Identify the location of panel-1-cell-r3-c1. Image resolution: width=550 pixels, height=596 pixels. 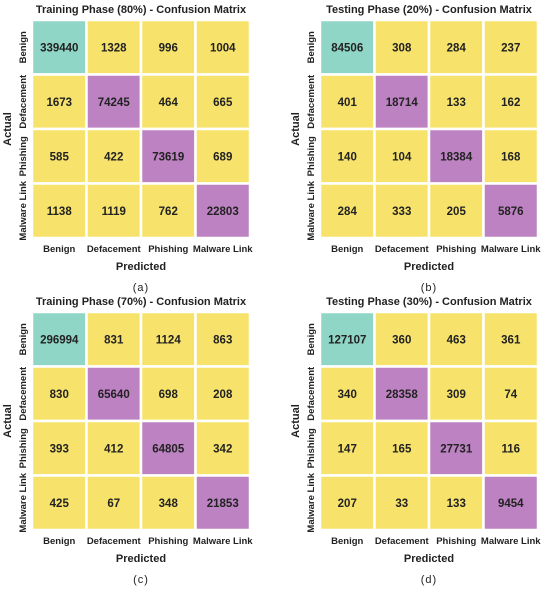
(114, 211).